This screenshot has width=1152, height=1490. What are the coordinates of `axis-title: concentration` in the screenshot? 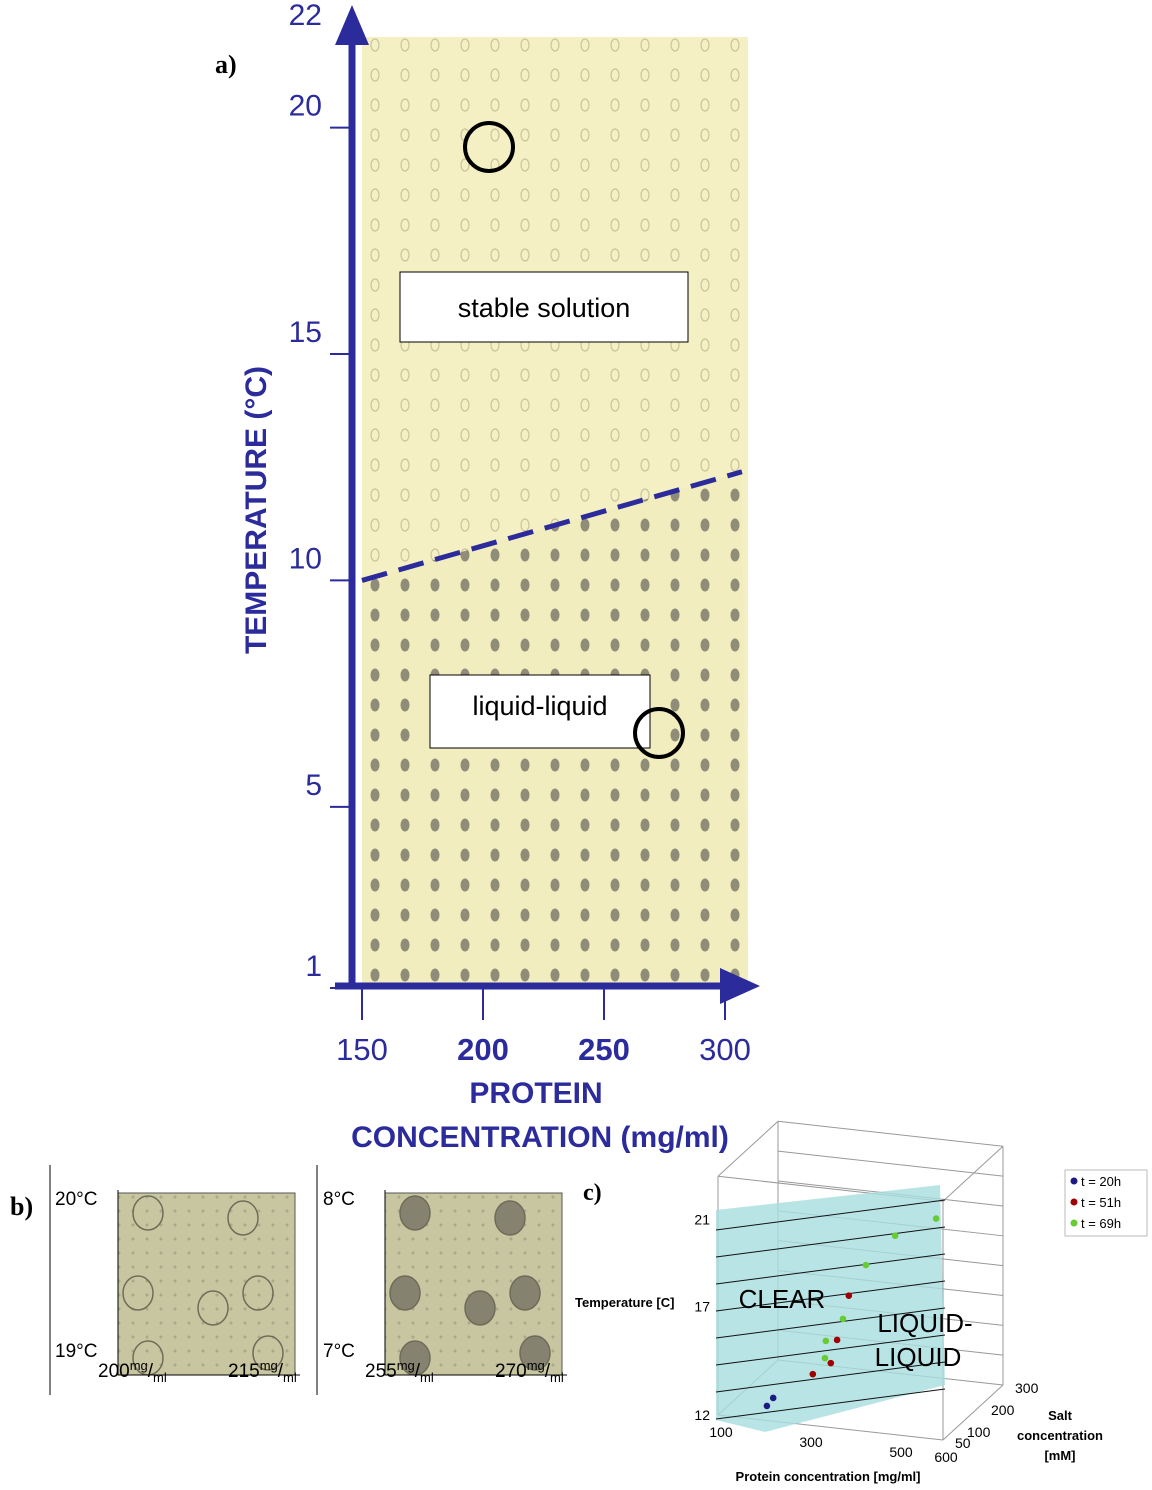 It's located at (1060, 1435).